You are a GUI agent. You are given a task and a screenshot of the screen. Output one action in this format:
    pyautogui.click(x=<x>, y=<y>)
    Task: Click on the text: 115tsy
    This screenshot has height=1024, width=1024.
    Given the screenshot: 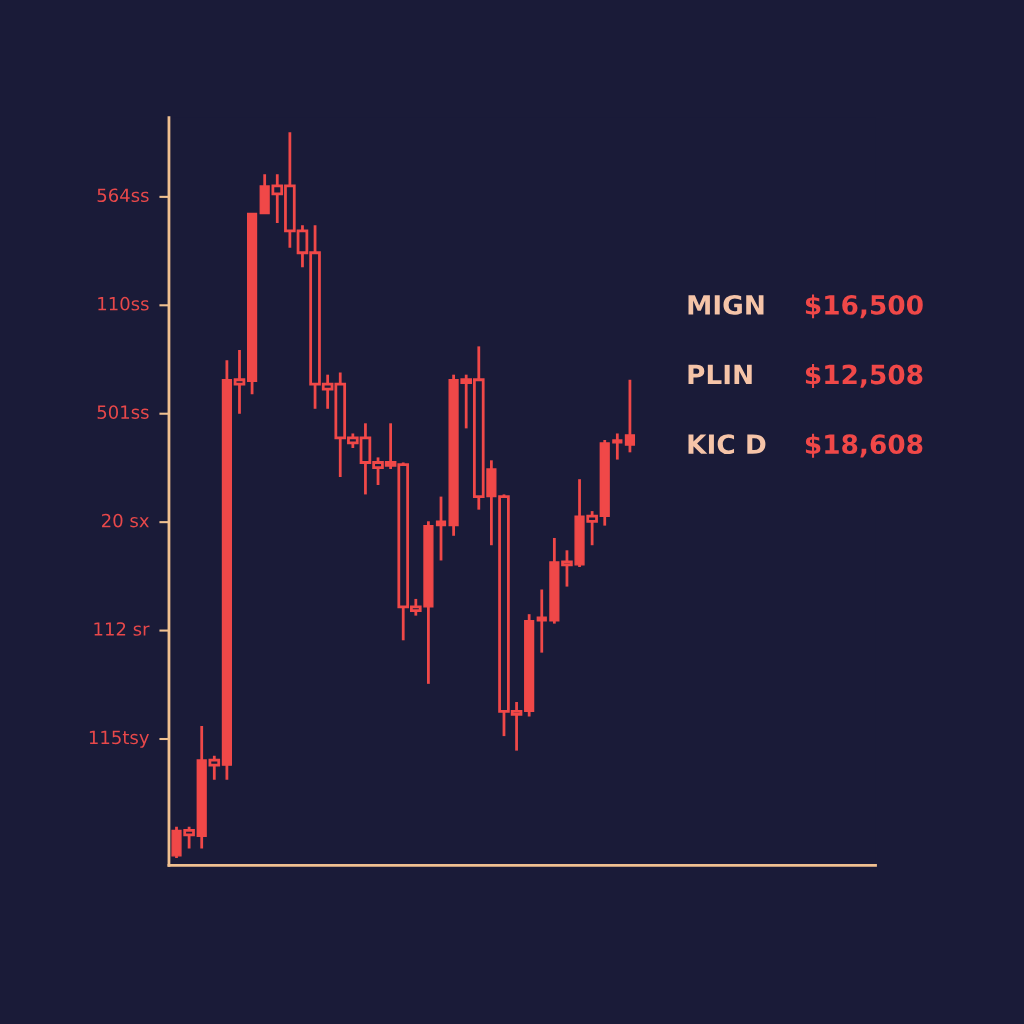 What is the action you would take?
    pyautogui.click(x=119, y=739)
    